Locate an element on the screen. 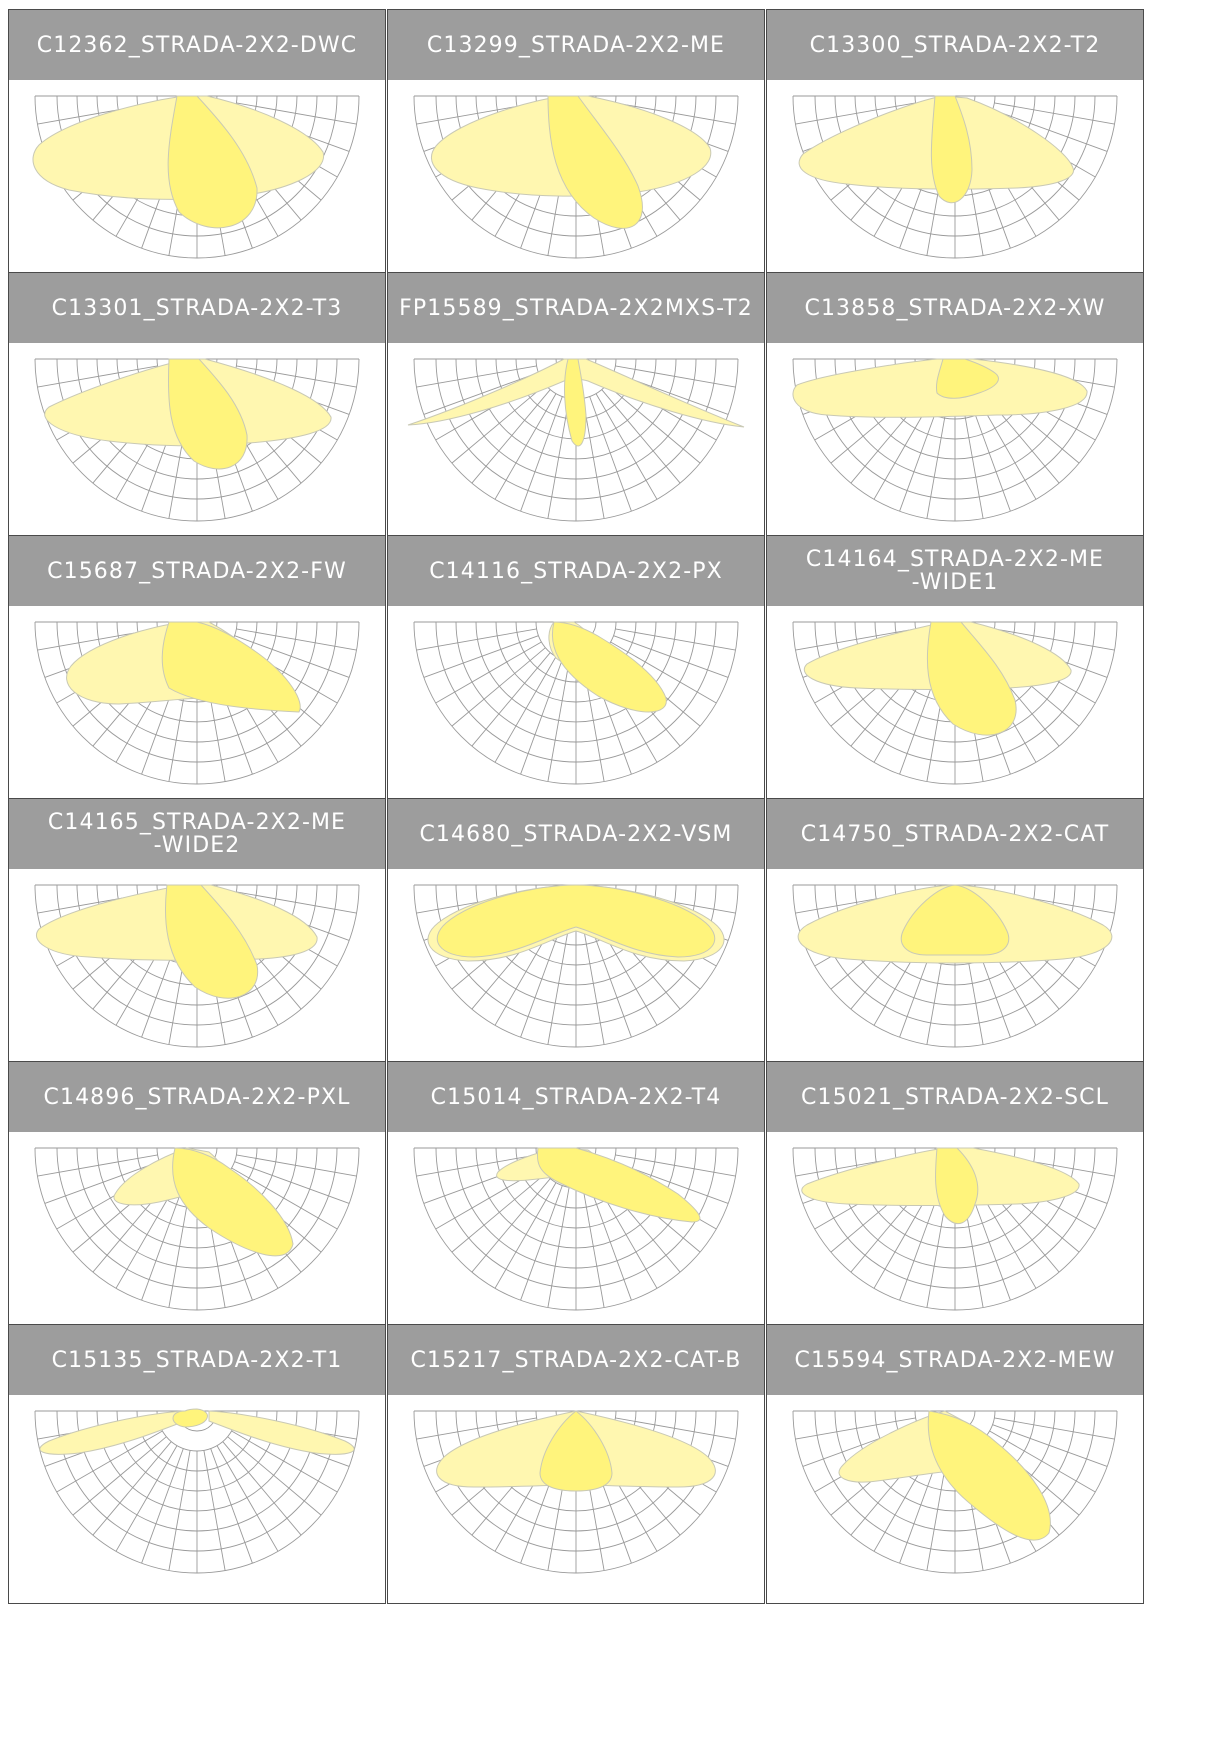 This screenshot has width=1223, height=1752. photometric-card: C14116_STRADA-2X2-PX is located at coordinates (576, 675).